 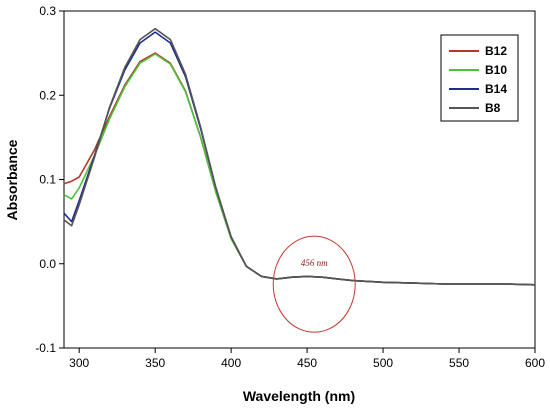 I want to click on y-axis-title: Absorbance, so click(x=12, y=179).